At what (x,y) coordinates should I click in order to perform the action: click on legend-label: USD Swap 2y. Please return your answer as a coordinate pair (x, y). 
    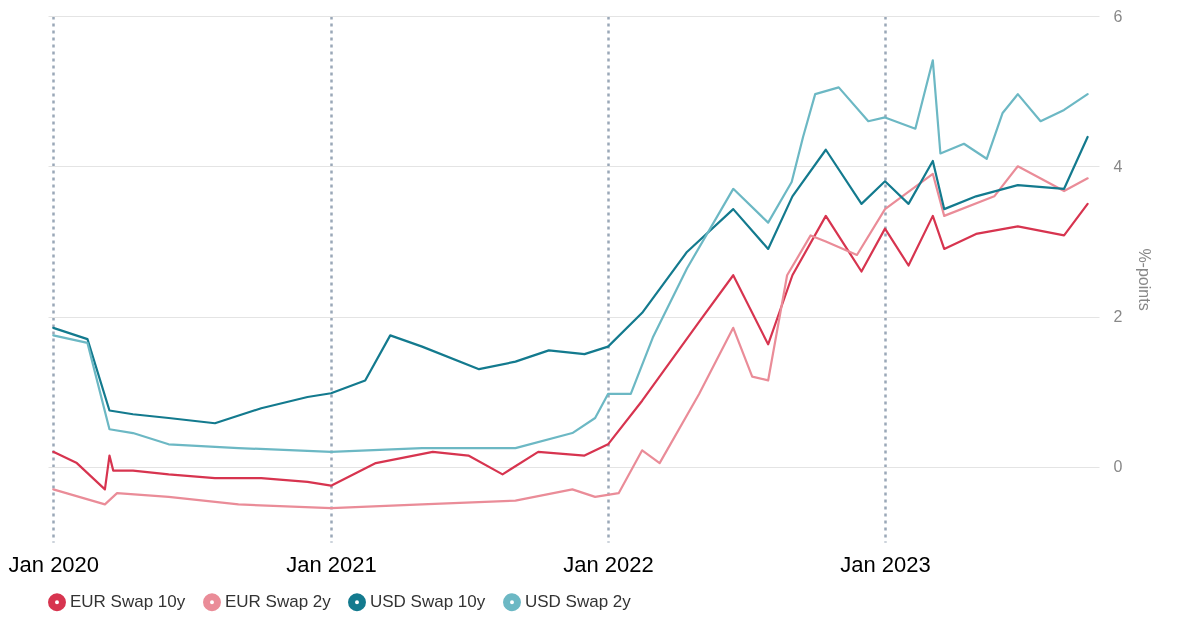
    Looking at the image, I should click on (578, 602).